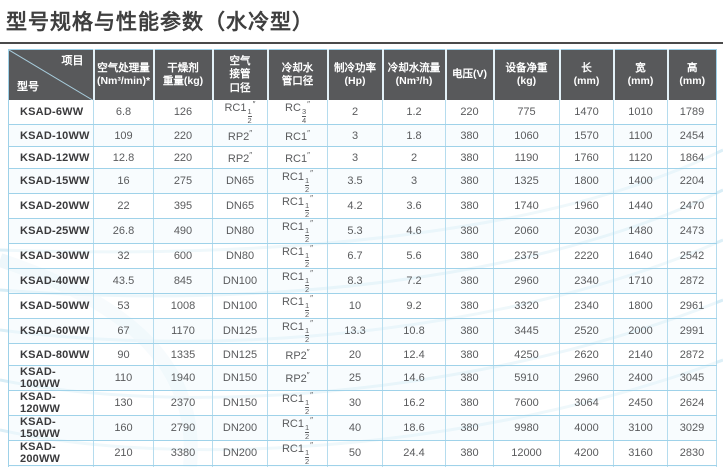  Describe the element at coordinates (297, 466) in the screenshot. I see `data-cell: RP3″` at that location.